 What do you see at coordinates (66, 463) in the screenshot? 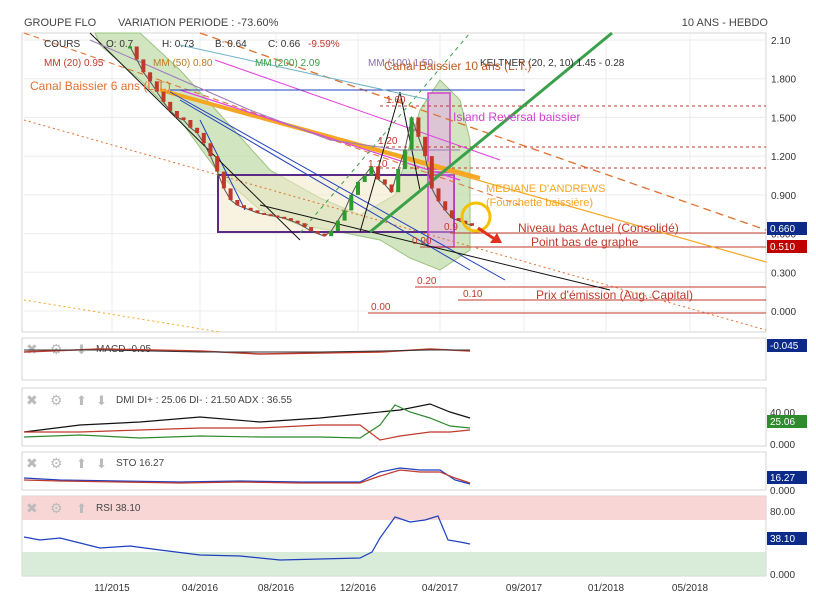
I see `sto-toolbar: ✖ ⚙ ⬆ ⬇` at bounding box center [66, 463].